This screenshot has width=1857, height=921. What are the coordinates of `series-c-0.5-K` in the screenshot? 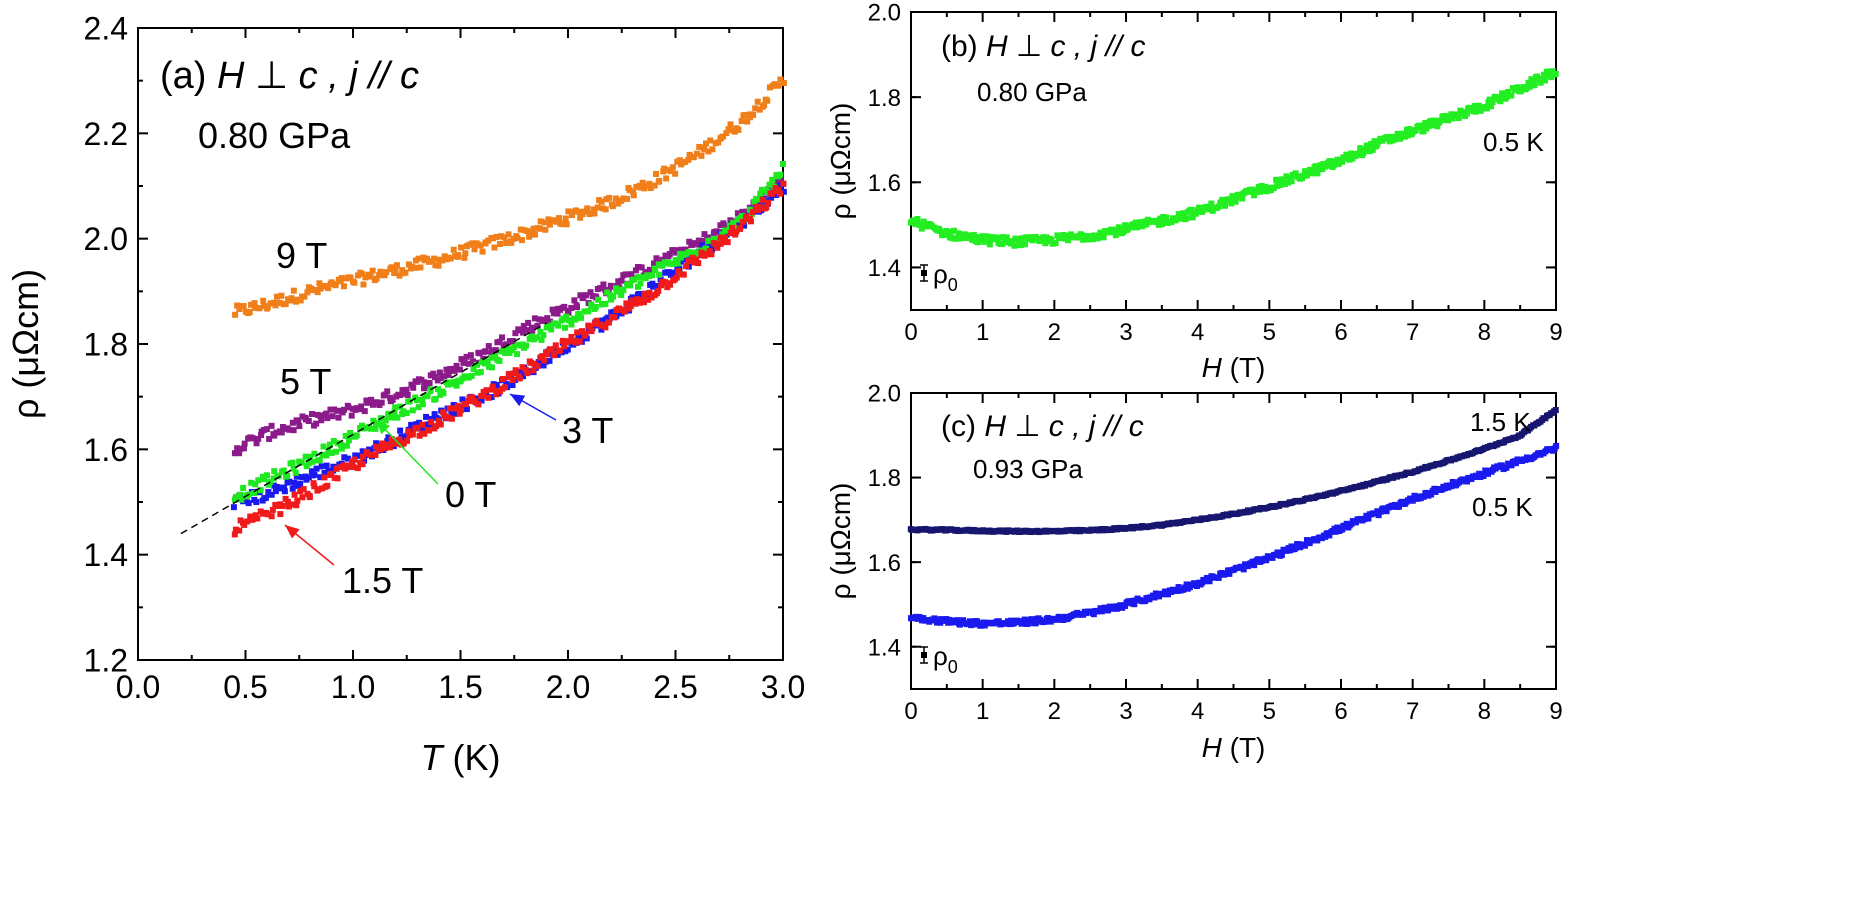 It's located at (1234, 535).